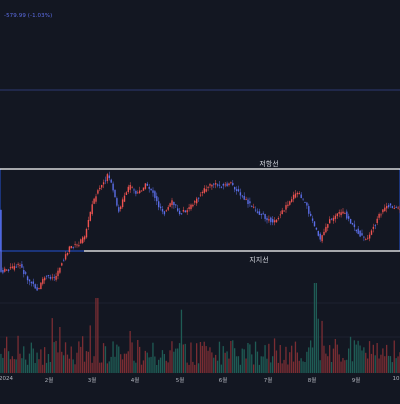 This screenshot has height=404, width=400. I want to click on x-axis-label: 6월, so click(223, 381).